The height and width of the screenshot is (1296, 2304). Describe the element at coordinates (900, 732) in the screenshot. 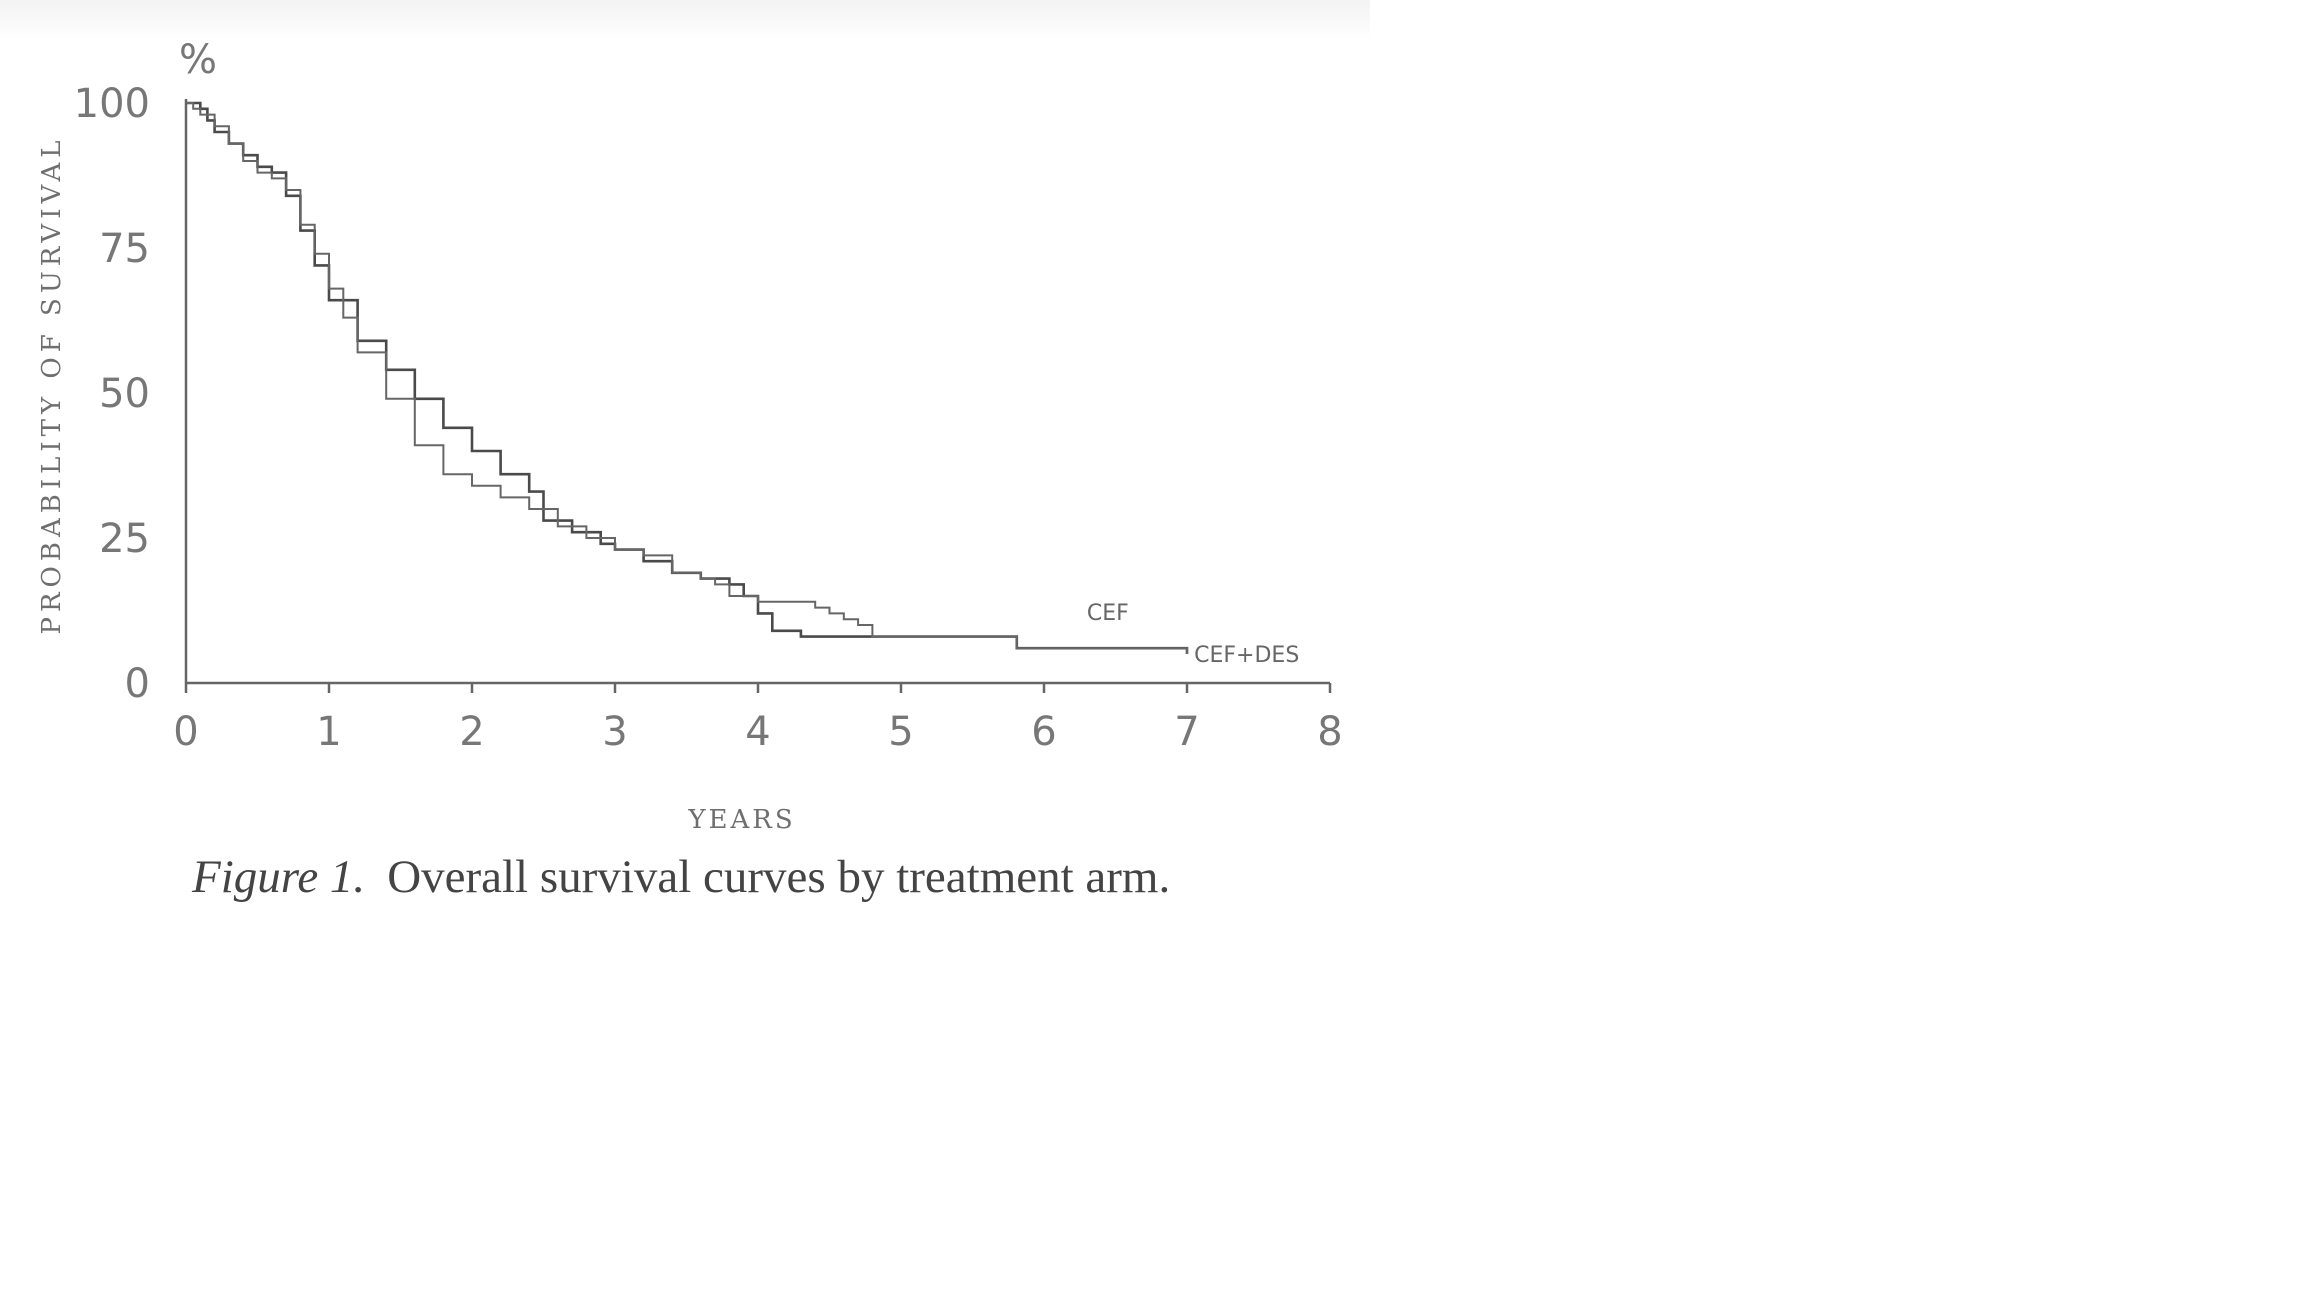

I see `x-tick-label: 5` at that location.